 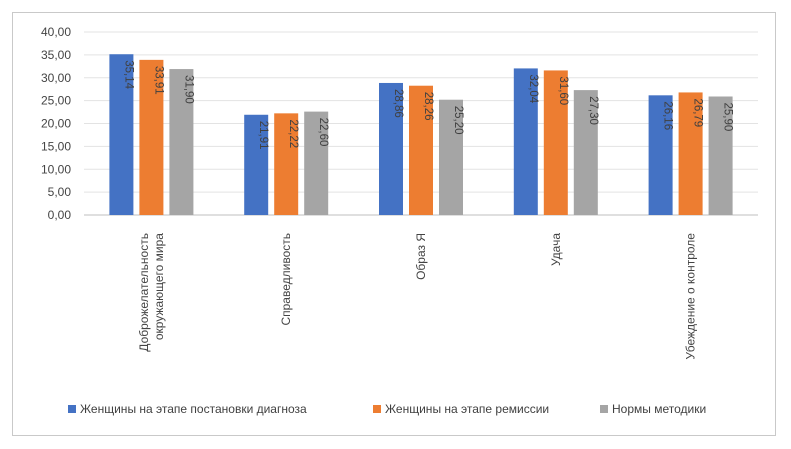 I want to click on y-tick-label: 15,00, so click(x=56, y=146).